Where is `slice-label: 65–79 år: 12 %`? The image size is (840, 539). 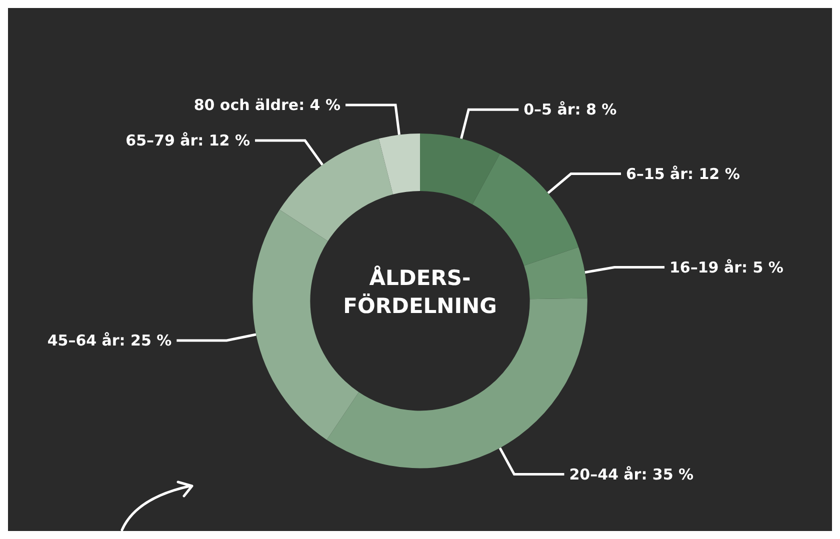
slice-label: 65–79 år: 12 % is located at coordinates (188, 140).